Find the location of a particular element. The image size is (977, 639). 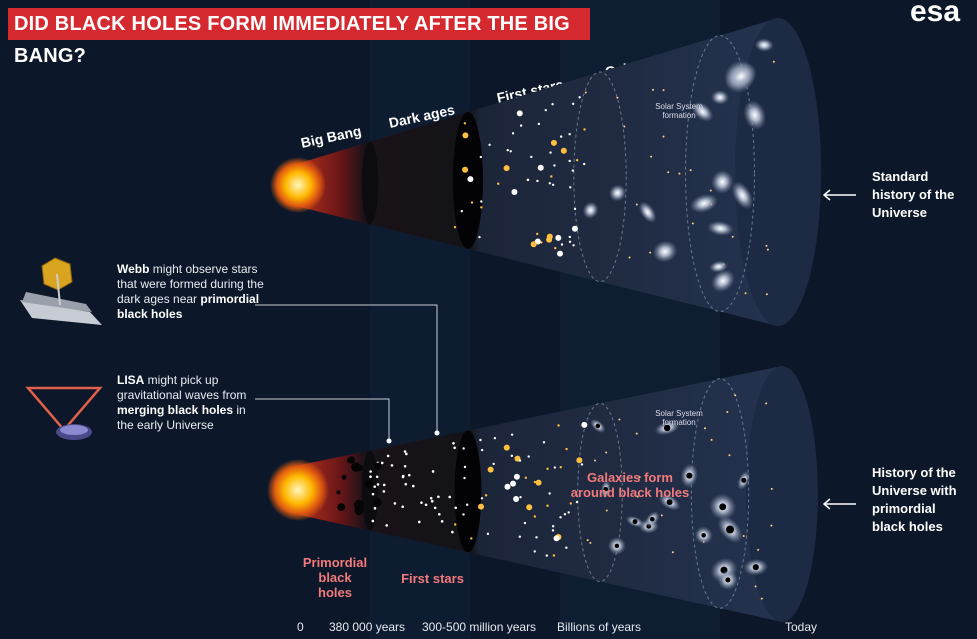

note-text: might pick up gravitational waves from is located at coordinates (182, 387).